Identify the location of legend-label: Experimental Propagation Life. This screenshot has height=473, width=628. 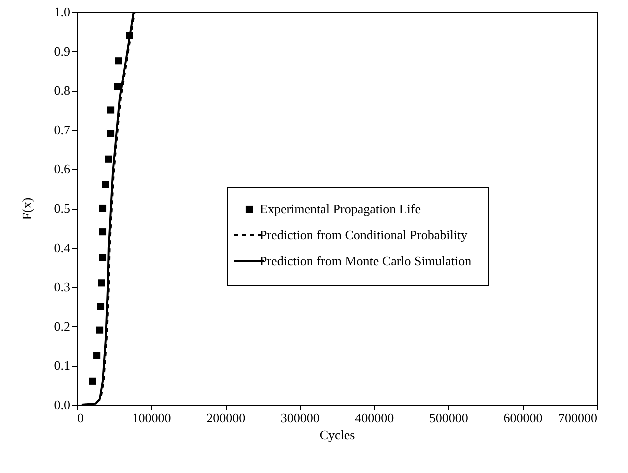
(341, 209).